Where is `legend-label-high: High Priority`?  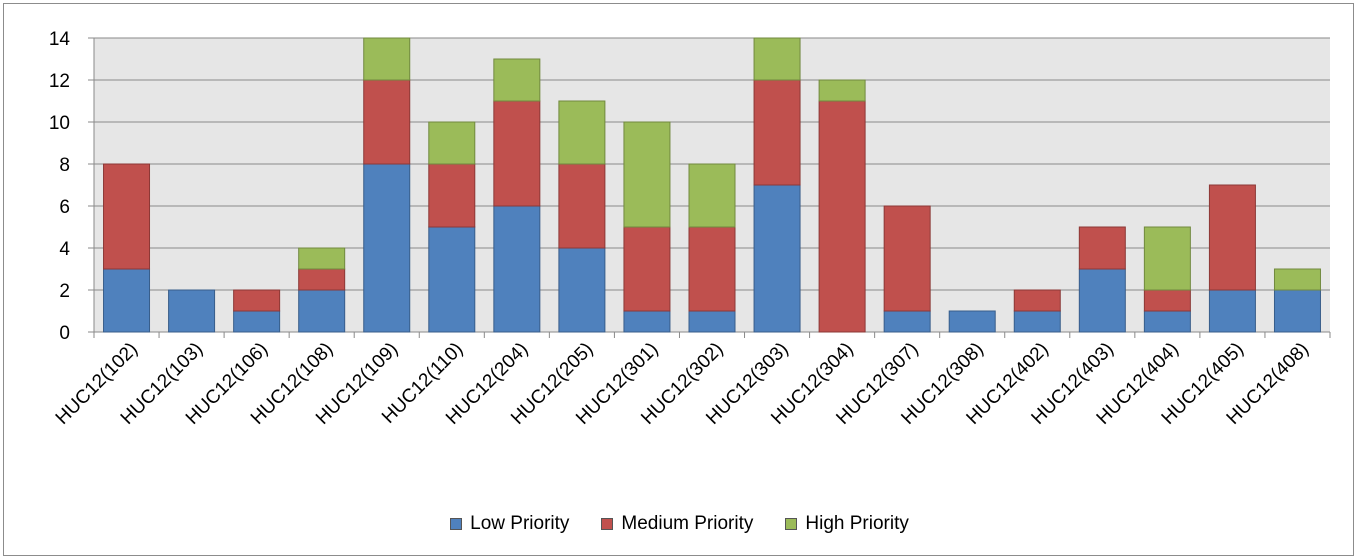
legend-label-high: High Priority is located at coordinates (857, 523).